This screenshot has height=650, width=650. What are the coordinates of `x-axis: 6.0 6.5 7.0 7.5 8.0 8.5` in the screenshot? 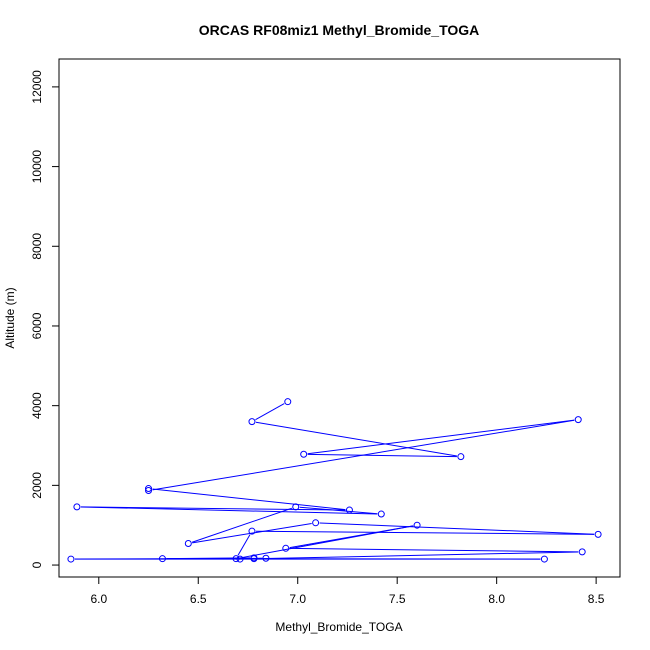 It's located at (347, 591).